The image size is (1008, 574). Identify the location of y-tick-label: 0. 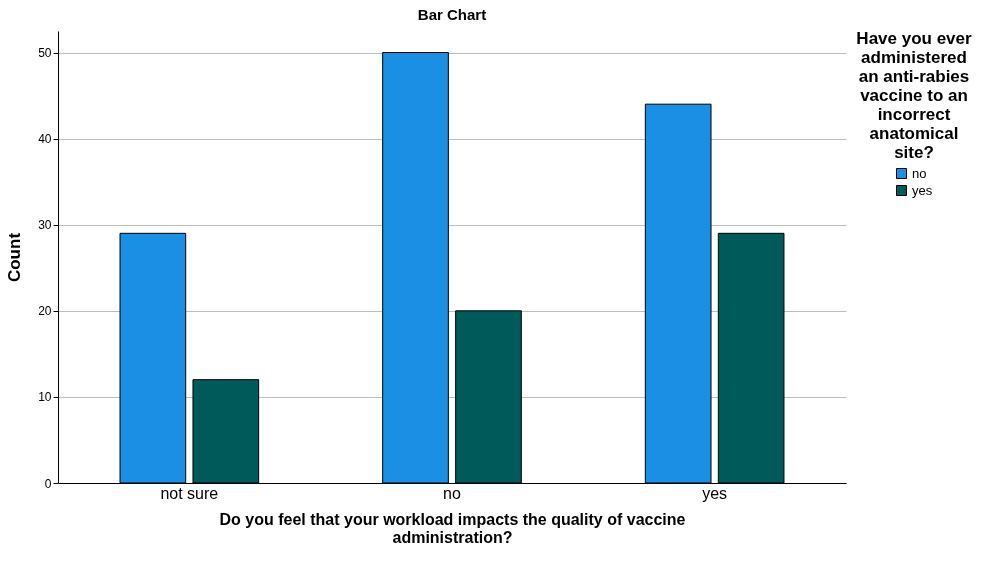
(48, 483).